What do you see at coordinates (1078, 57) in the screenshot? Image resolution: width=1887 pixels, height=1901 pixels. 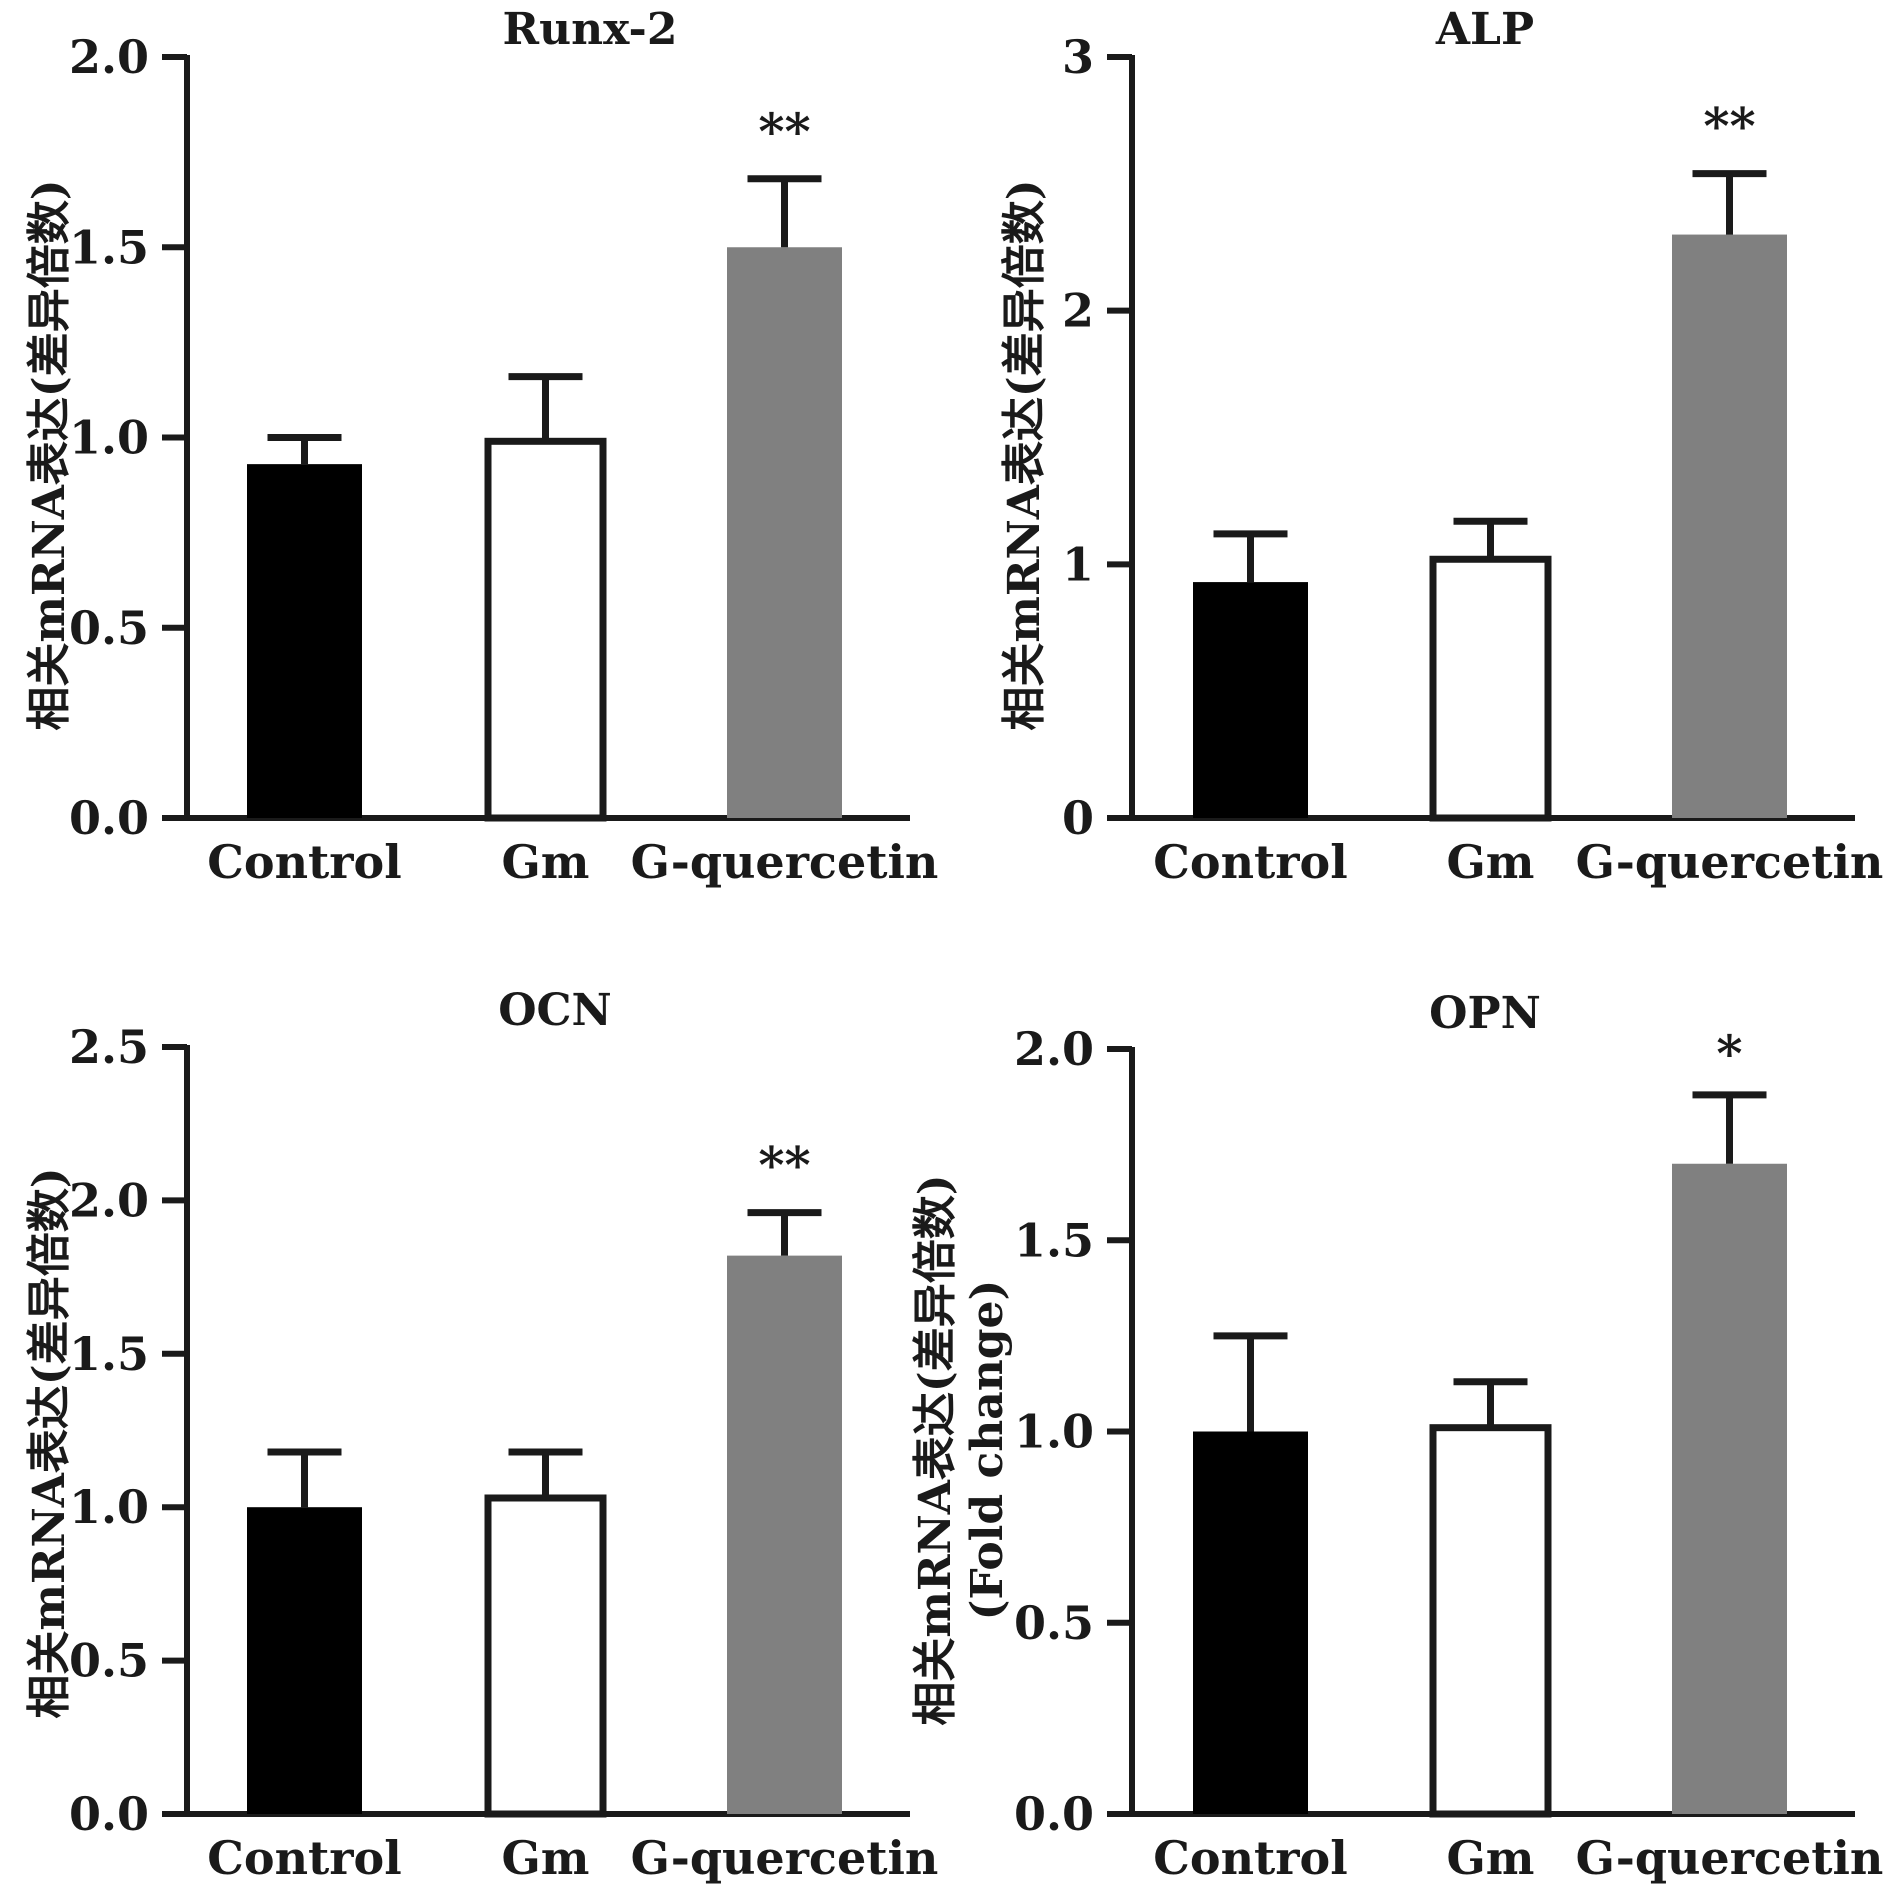 I see `y-tick-label: 3` at bounding box center [1078, 57].